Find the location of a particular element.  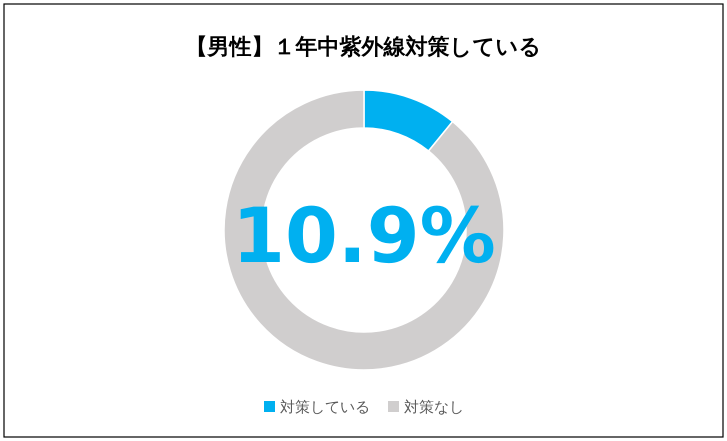

legend-label: 対策している is located at coordinates (325, 407).